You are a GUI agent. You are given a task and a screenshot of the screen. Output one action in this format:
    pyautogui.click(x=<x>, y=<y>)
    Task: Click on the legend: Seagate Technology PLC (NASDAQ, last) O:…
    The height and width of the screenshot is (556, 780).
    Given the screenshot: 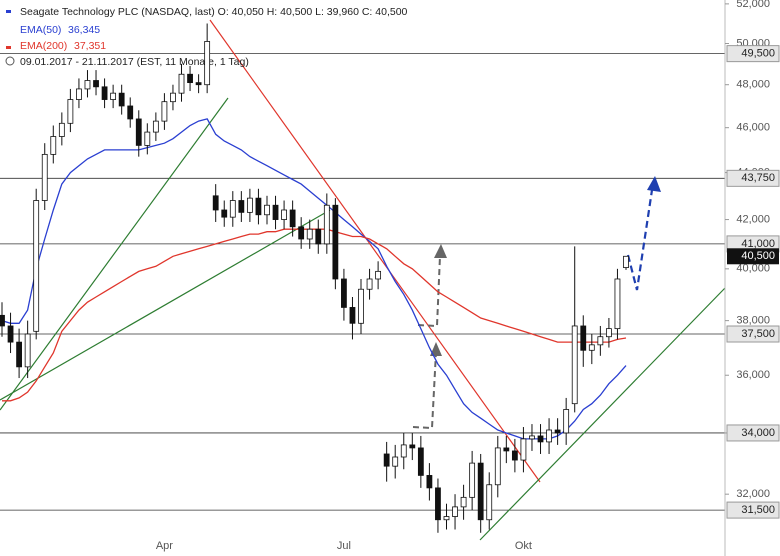 What is the action you would take?
    pyautogui.click(x=206, y=37)
    